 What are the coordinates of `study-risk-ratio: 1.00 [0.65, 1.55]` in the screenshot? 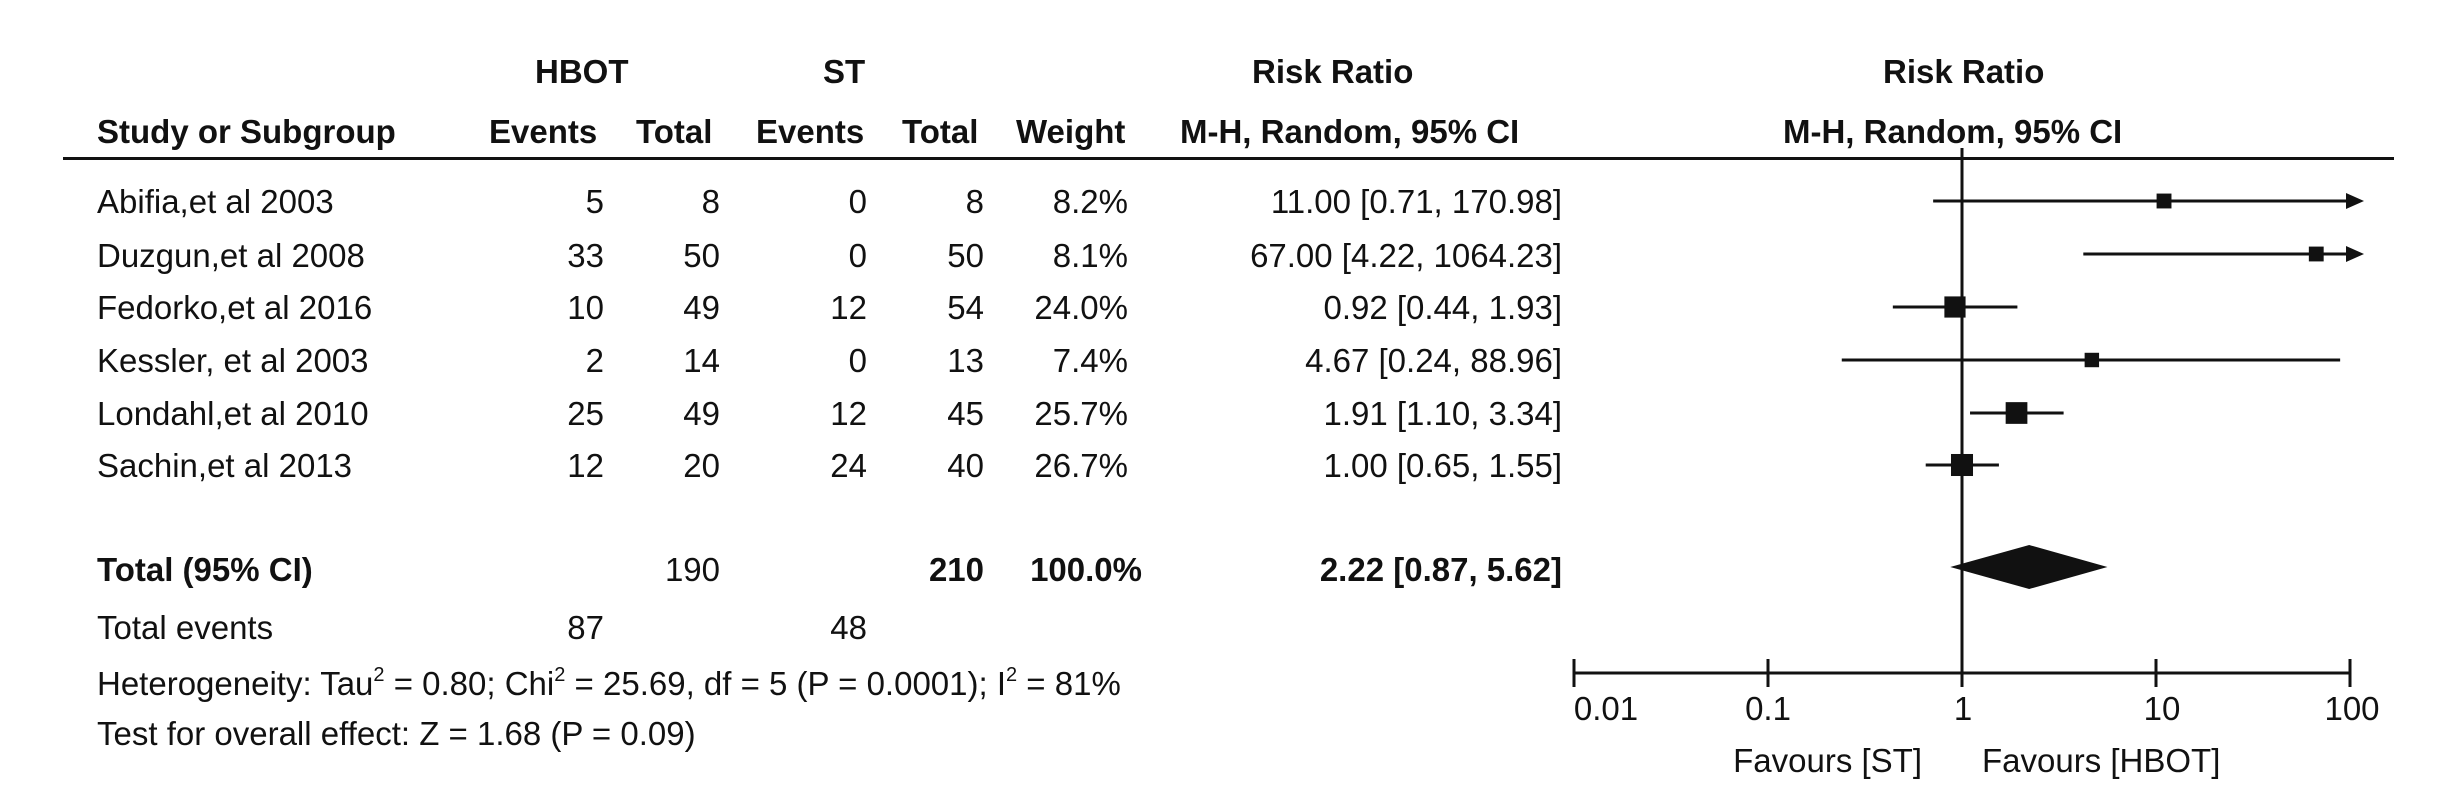 It's located at (1442, 465).